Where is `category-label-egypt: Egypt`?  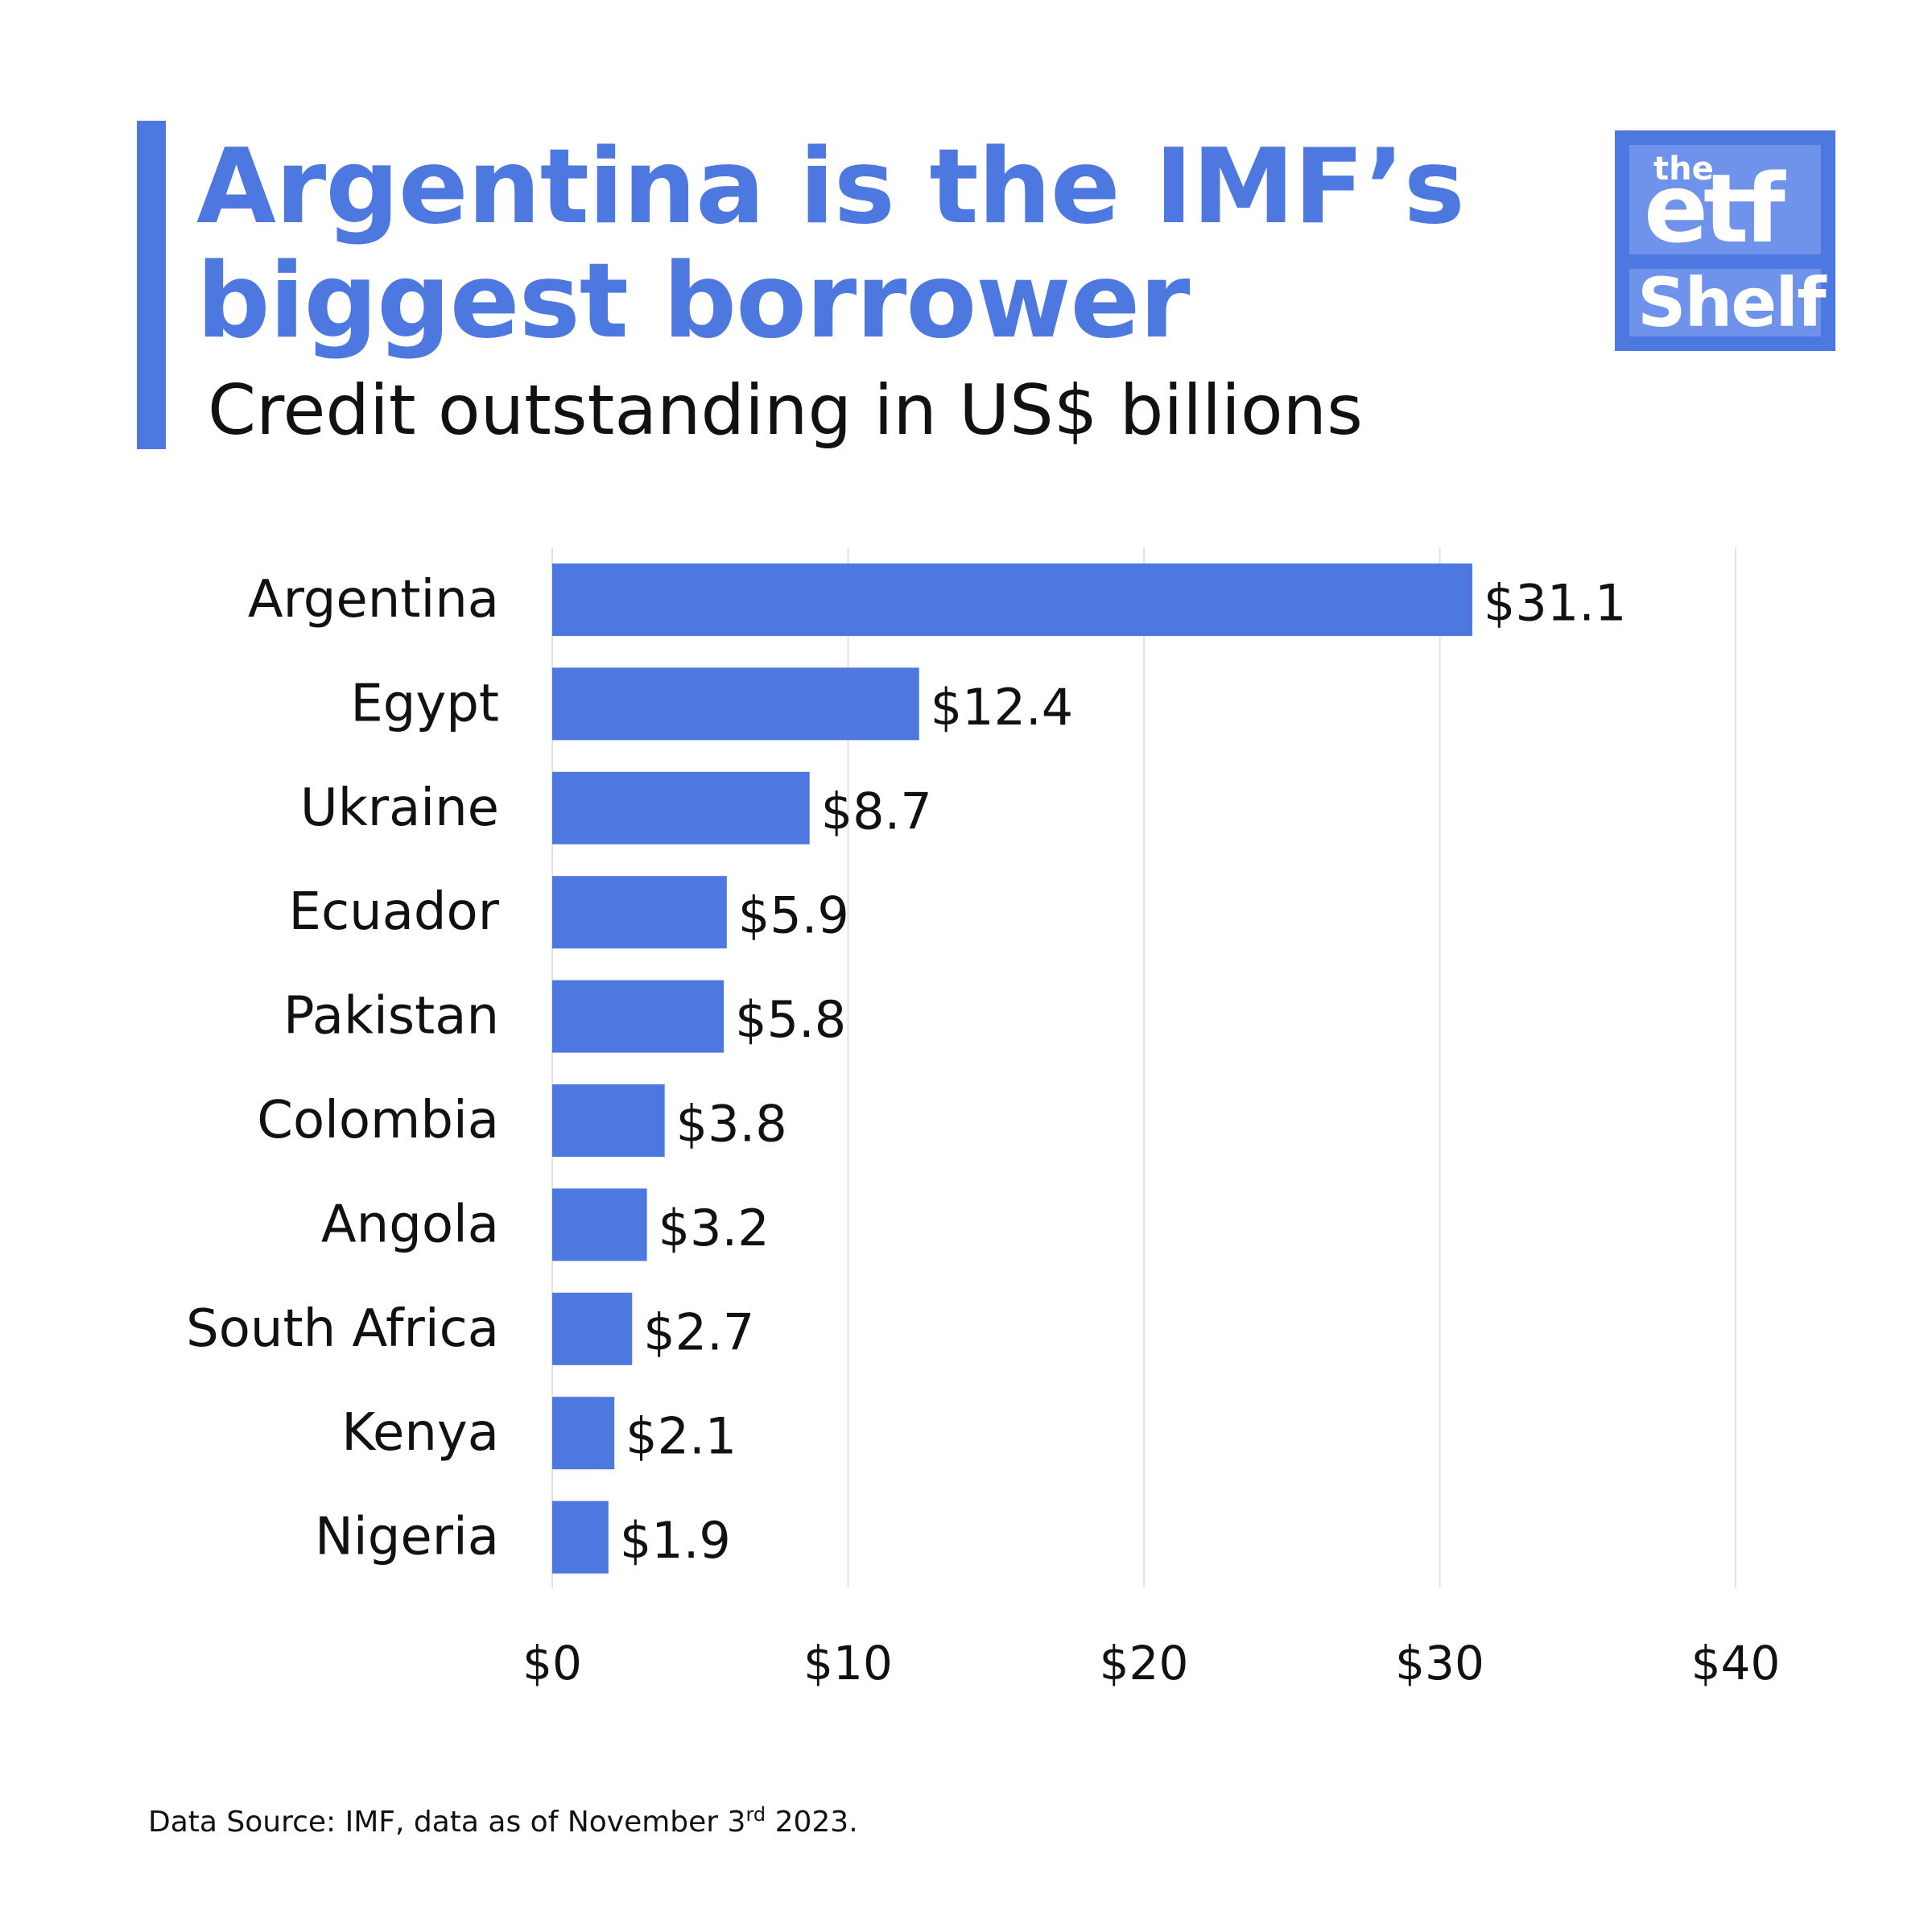
category-label-egypt: Egypt is located at coordinates (424, 703).